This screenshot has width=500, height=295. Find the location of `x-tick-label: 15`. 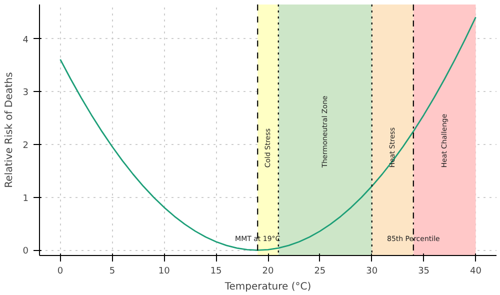

x-tick-label: 15 is located at coordinates (216, 271).